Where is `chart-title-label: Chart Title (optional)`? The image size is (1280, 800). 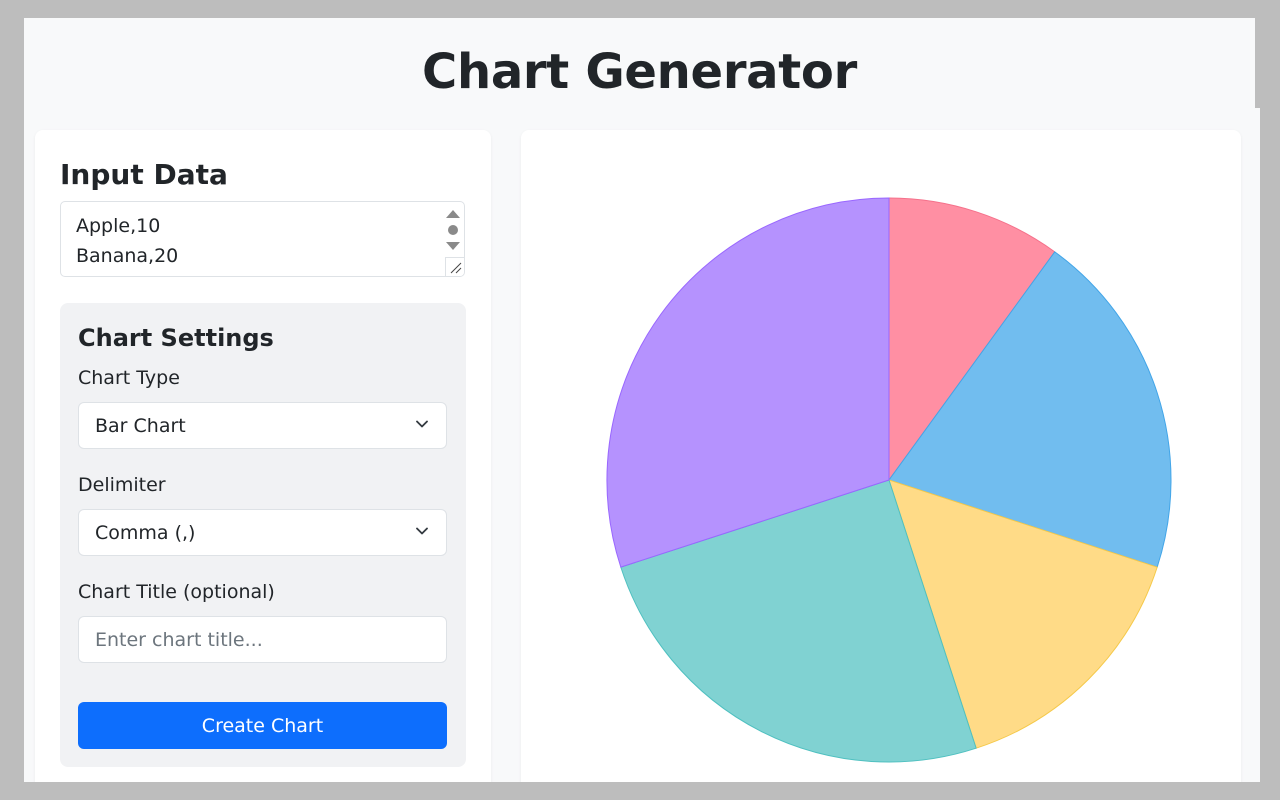
chart-title-label: Chart Title (optional) is located at coordinates (176, 592).